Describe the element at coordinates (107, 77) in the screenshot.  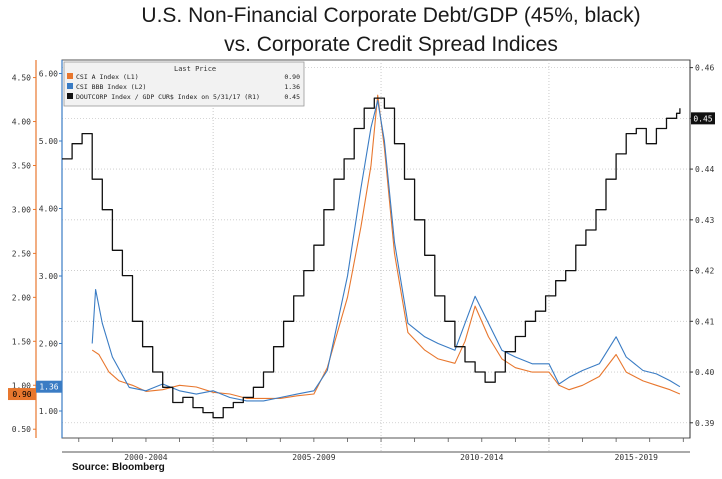
I see `legend-label: CSI A Index (L1)` at that location.